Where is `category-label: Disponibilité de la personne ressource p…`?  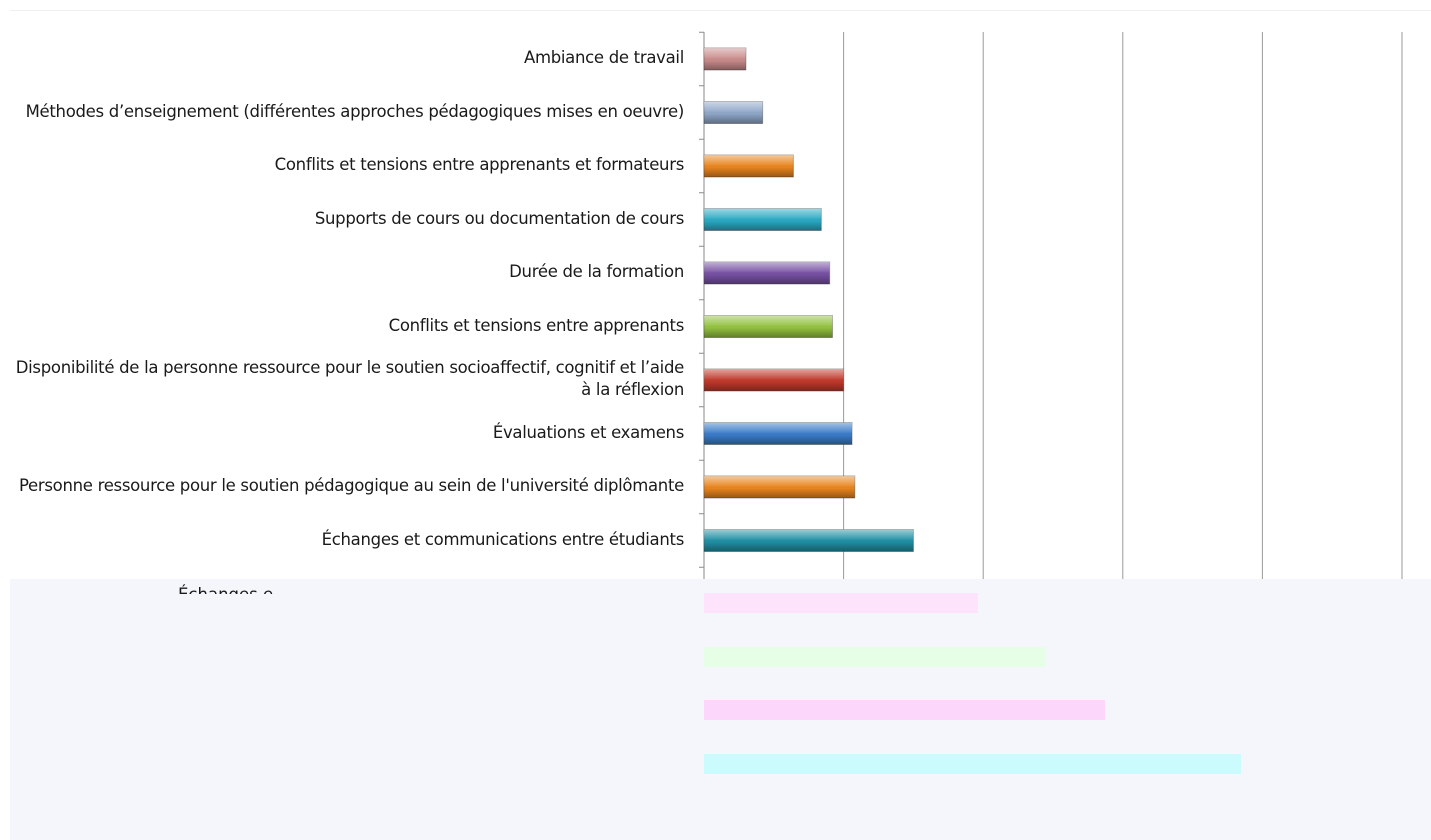
category-label: Disponibilité de la personne ressource p… is located at coordinates (350, 378).